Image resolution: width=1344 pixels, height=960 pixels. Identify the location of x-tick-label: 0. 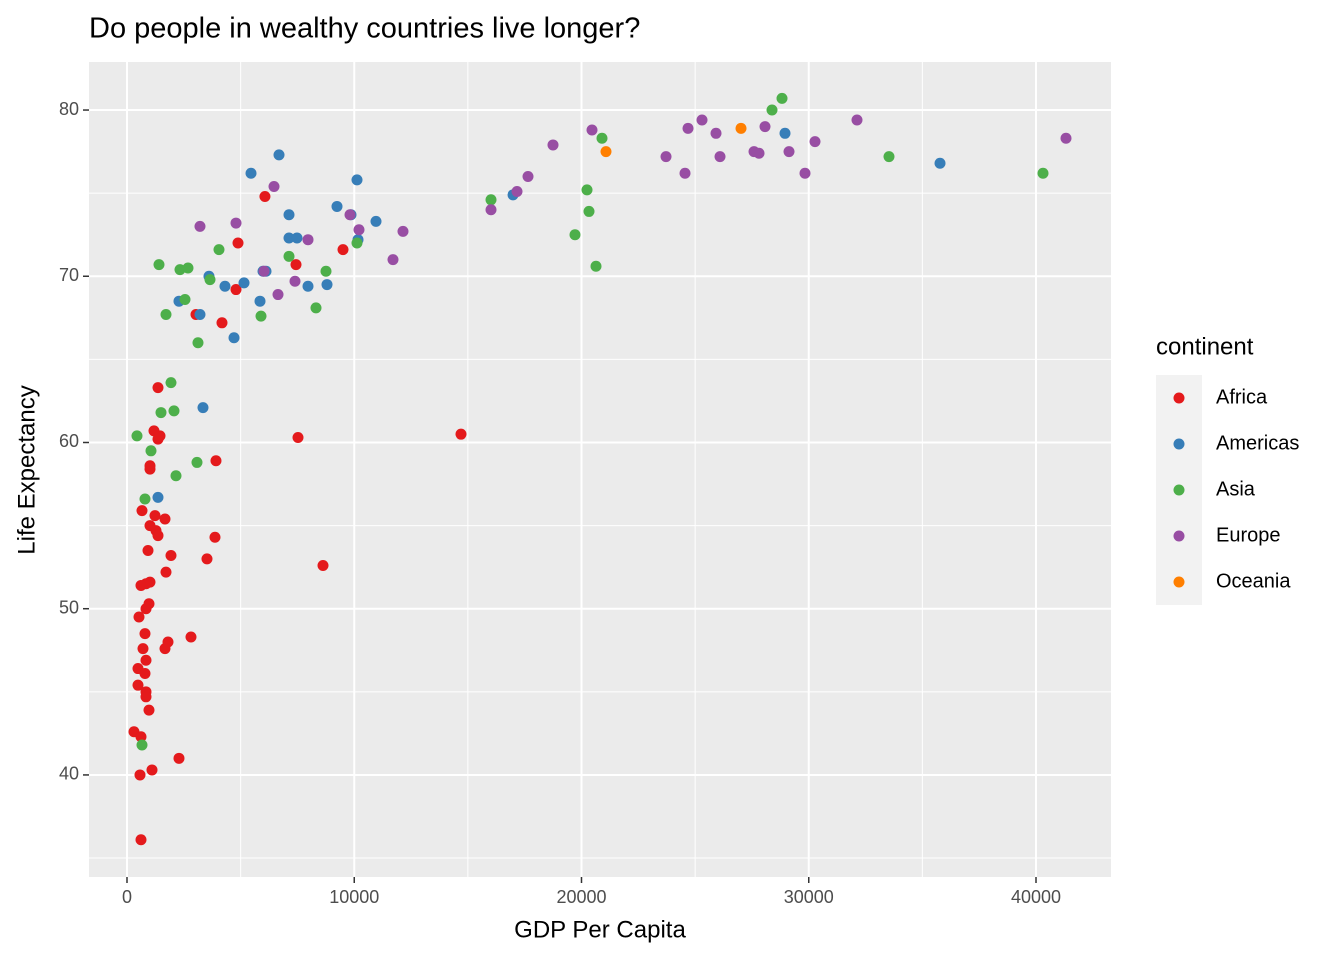
(127, 897).